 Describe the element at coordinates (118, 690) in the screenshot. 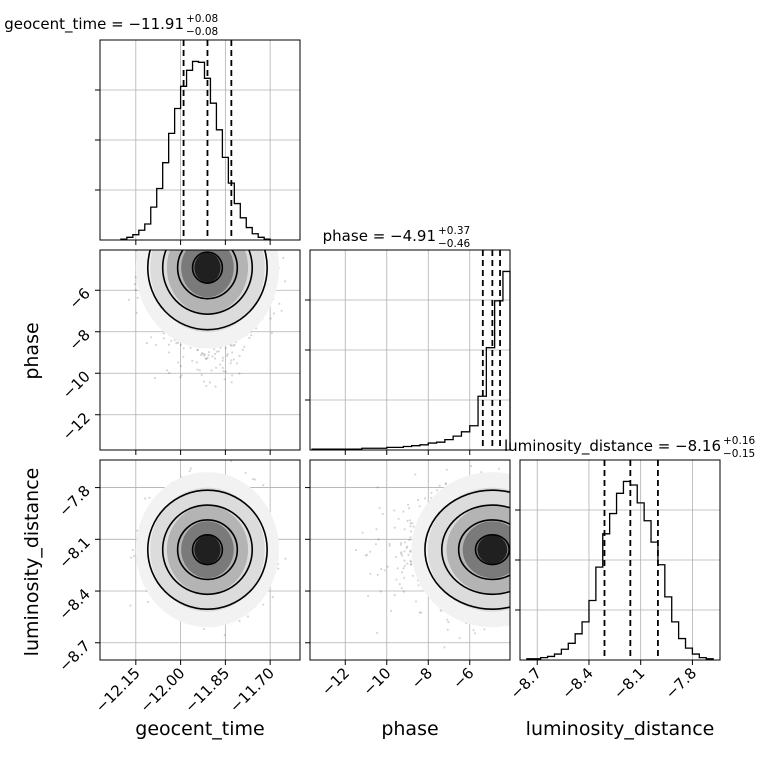

I see `tick-label-geocent_time: −12.15` at that location.